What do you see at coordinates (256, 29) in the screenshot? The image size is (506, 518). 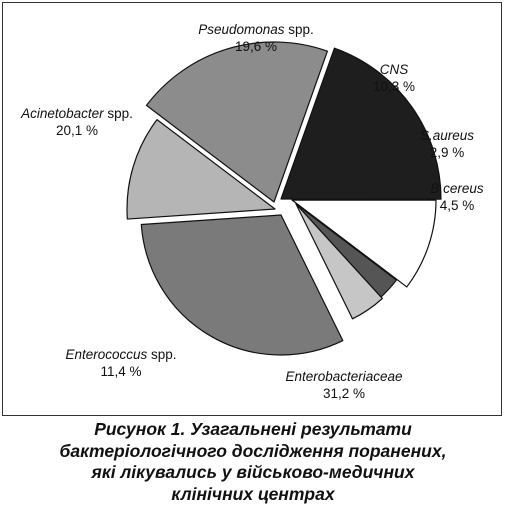 I see `slice-label-pseudomonas: Pseudomonas spp.` at bounding box center [256, 29].